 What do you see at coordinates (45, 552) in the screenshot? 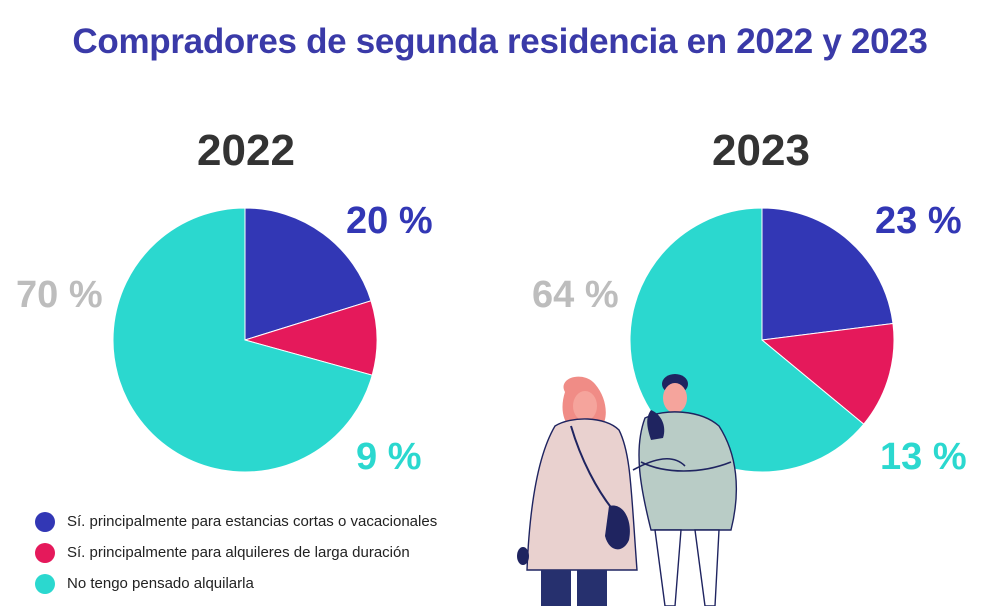
I see `legend-swatch-long-rental` at bounding box center [45, 552].